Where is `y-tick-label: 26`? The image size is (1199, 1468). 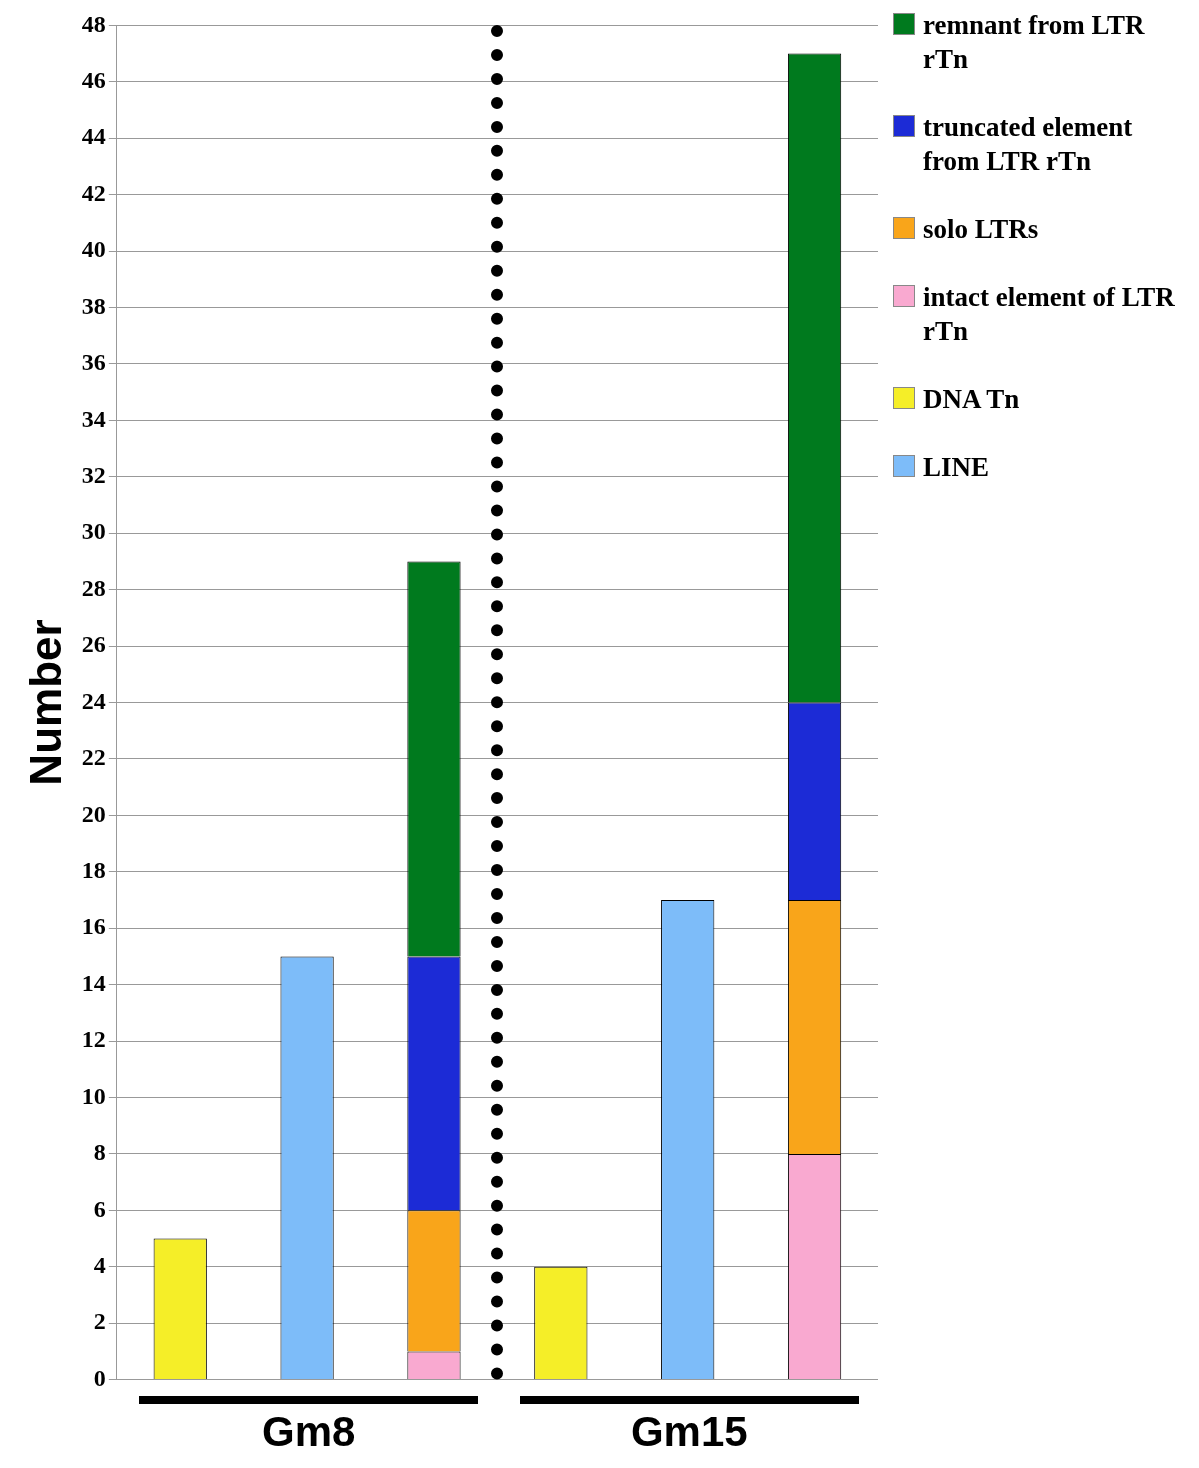
y-tick-label: 26 is located at coordinates (93, 644).